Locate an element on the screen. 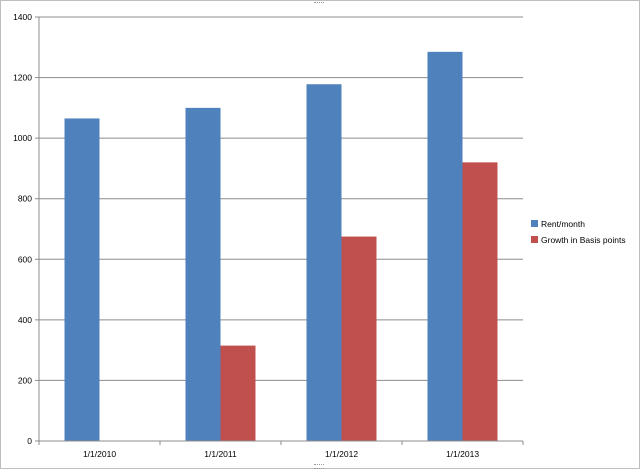  legend: Rent/month Growth in Basis points is located at coordinates (578, 232).